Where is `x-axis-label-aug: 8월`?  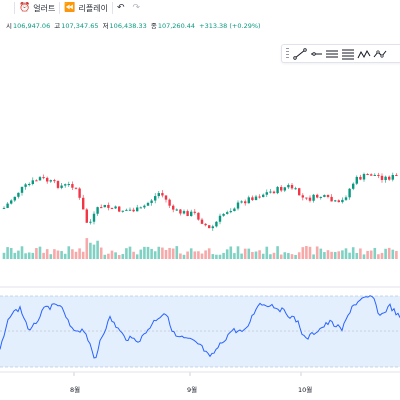
x-axis-label-aug: 8월 is located at coordinates (75, 390).